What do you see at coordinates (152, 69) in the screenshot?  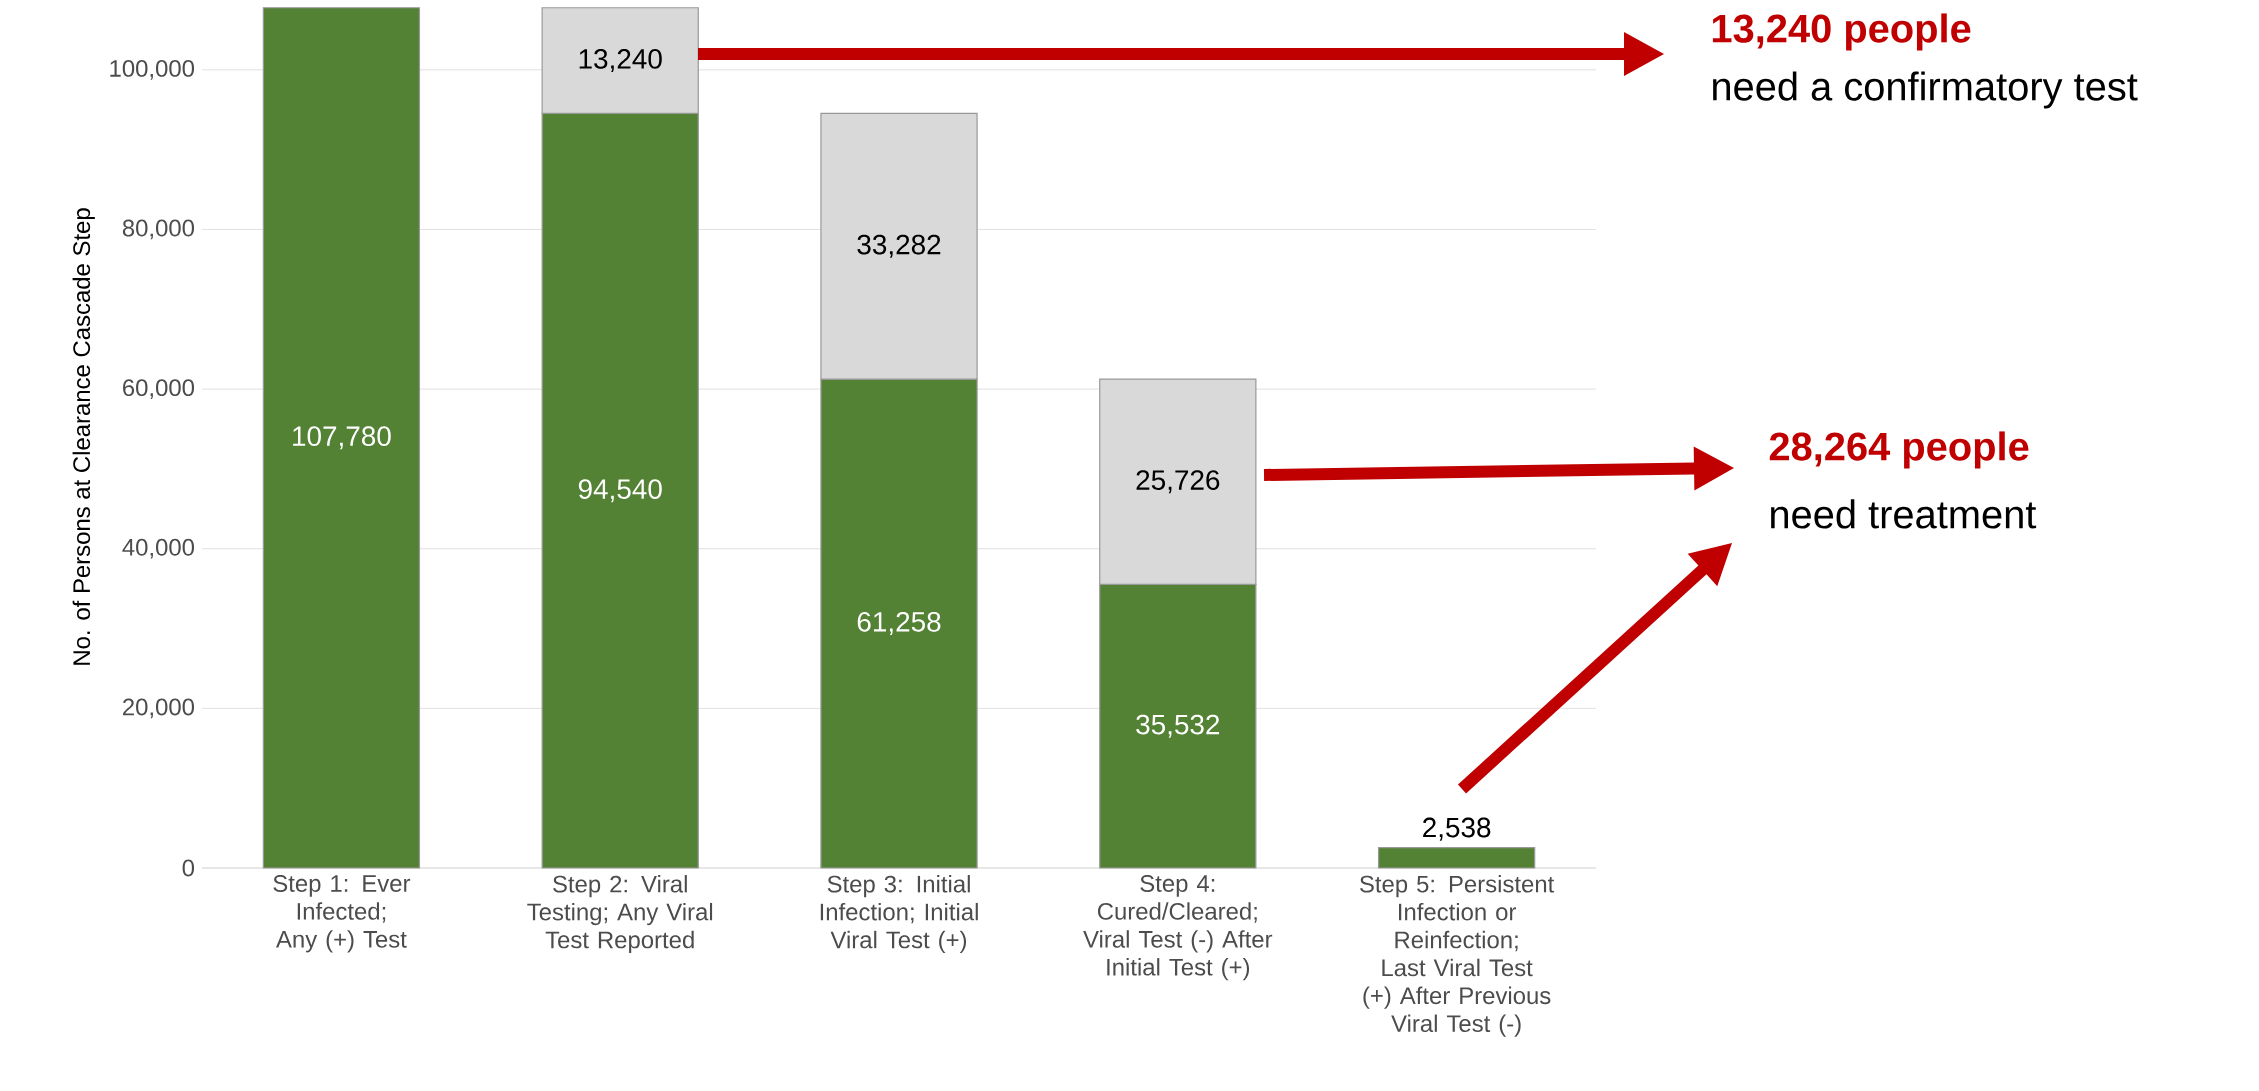 I see `y-tick-label: 100,000` at bounding box center [152, 69].